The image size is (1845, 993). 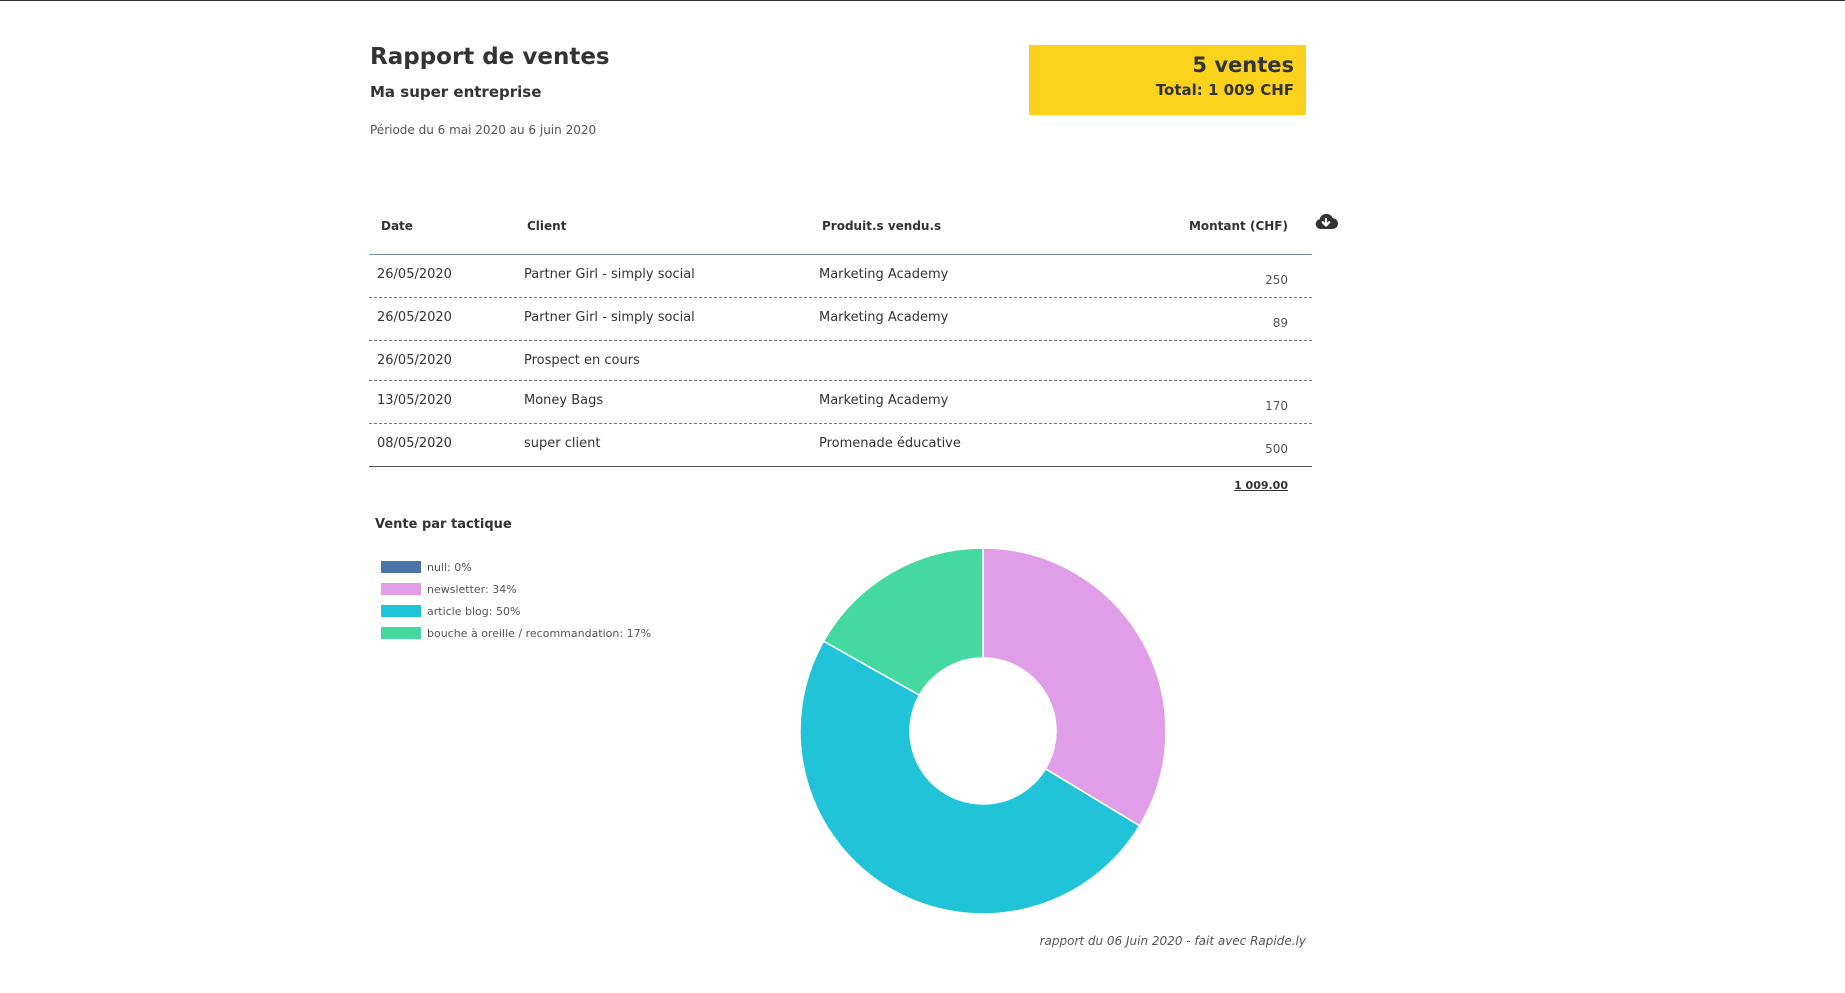 I want to click on header-date: Date, so click(x=397, y=226).